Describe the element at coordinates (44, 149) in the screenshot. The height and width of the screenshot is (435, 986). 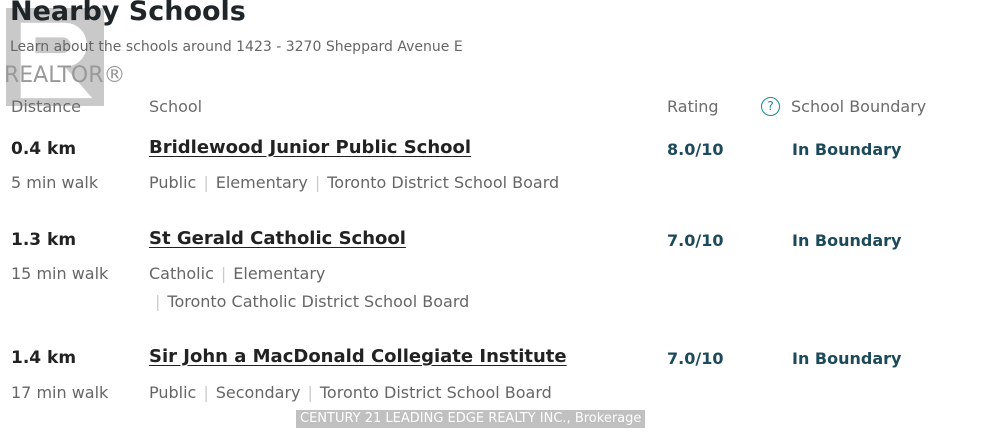
I see `school-distance: 0.4 km` at that location.